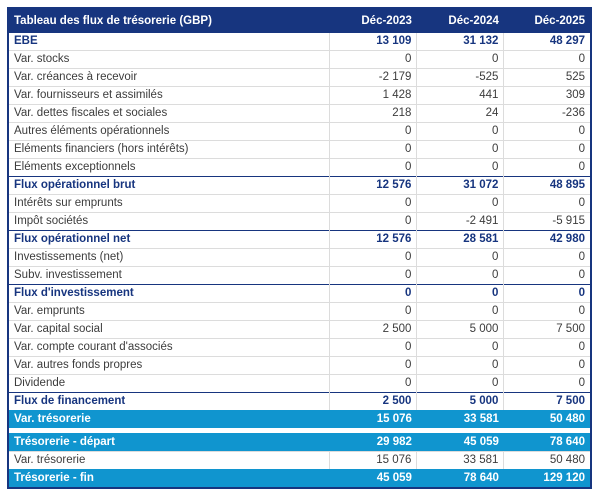 This screenshot has width=600, height=501. What do you see at coordinates (169, 442) in the screenshot?
I see `row-label: Trésorerie - départ` at bounding box center [169, 442].